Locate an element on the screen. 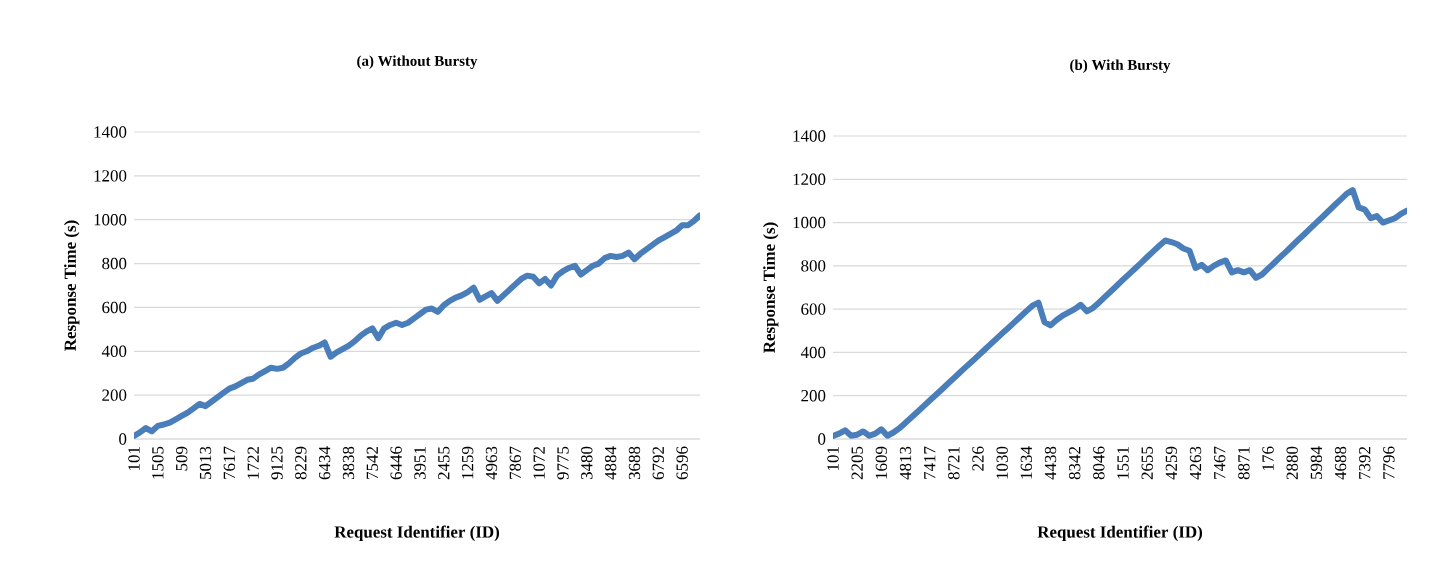 This screenshot has height=569, width=1429. x-tick-label: 8871 is located at coordinates (1244, 463).